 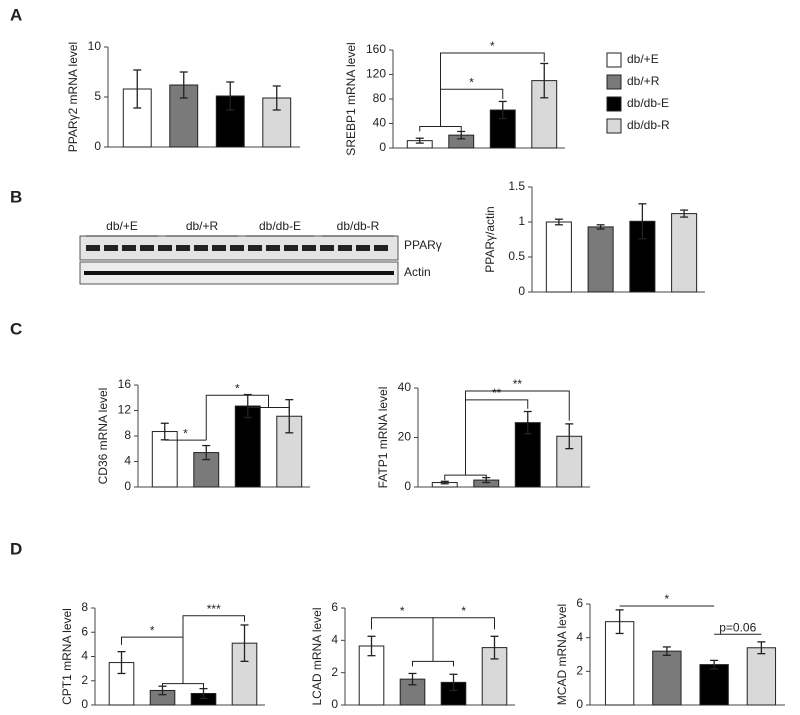 I want to click on y-axis-label: SREBP1 mRNA level, so click(x=351, y=98).